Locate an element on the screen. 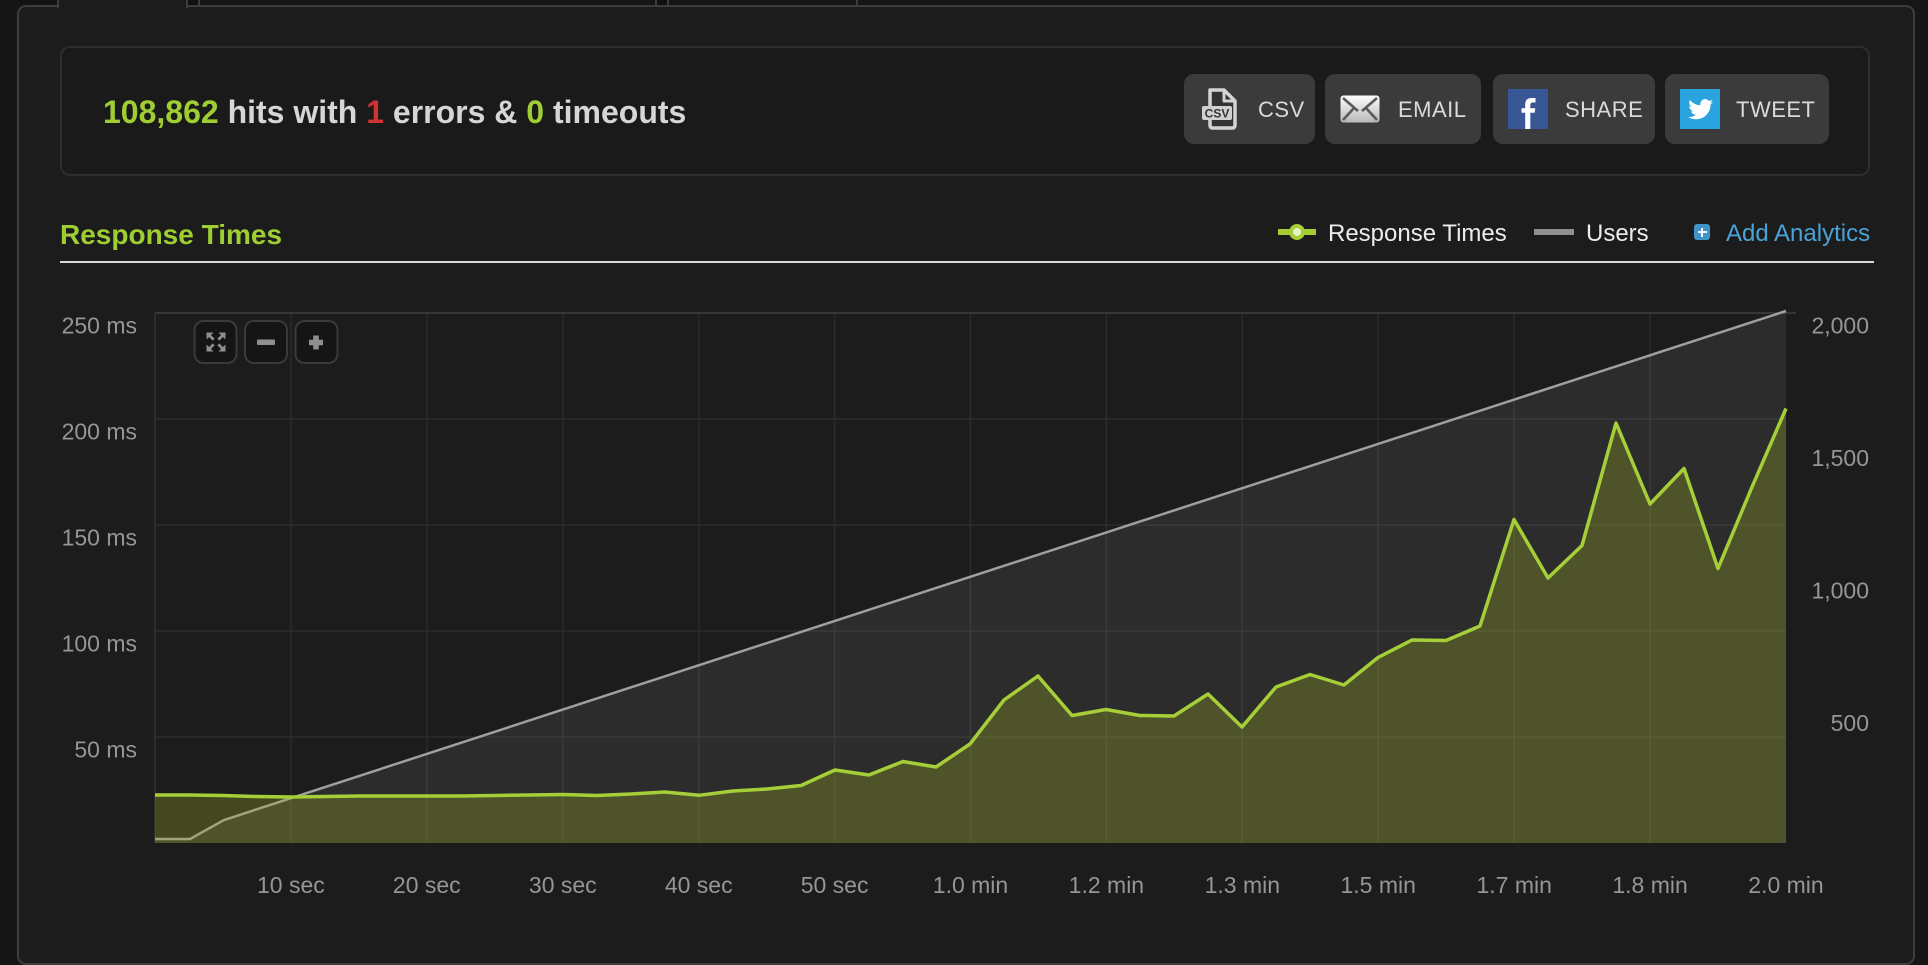 This screenshot has height=965, width=1928. svg-text: 1,500 is located at coordinates (1840, 458).